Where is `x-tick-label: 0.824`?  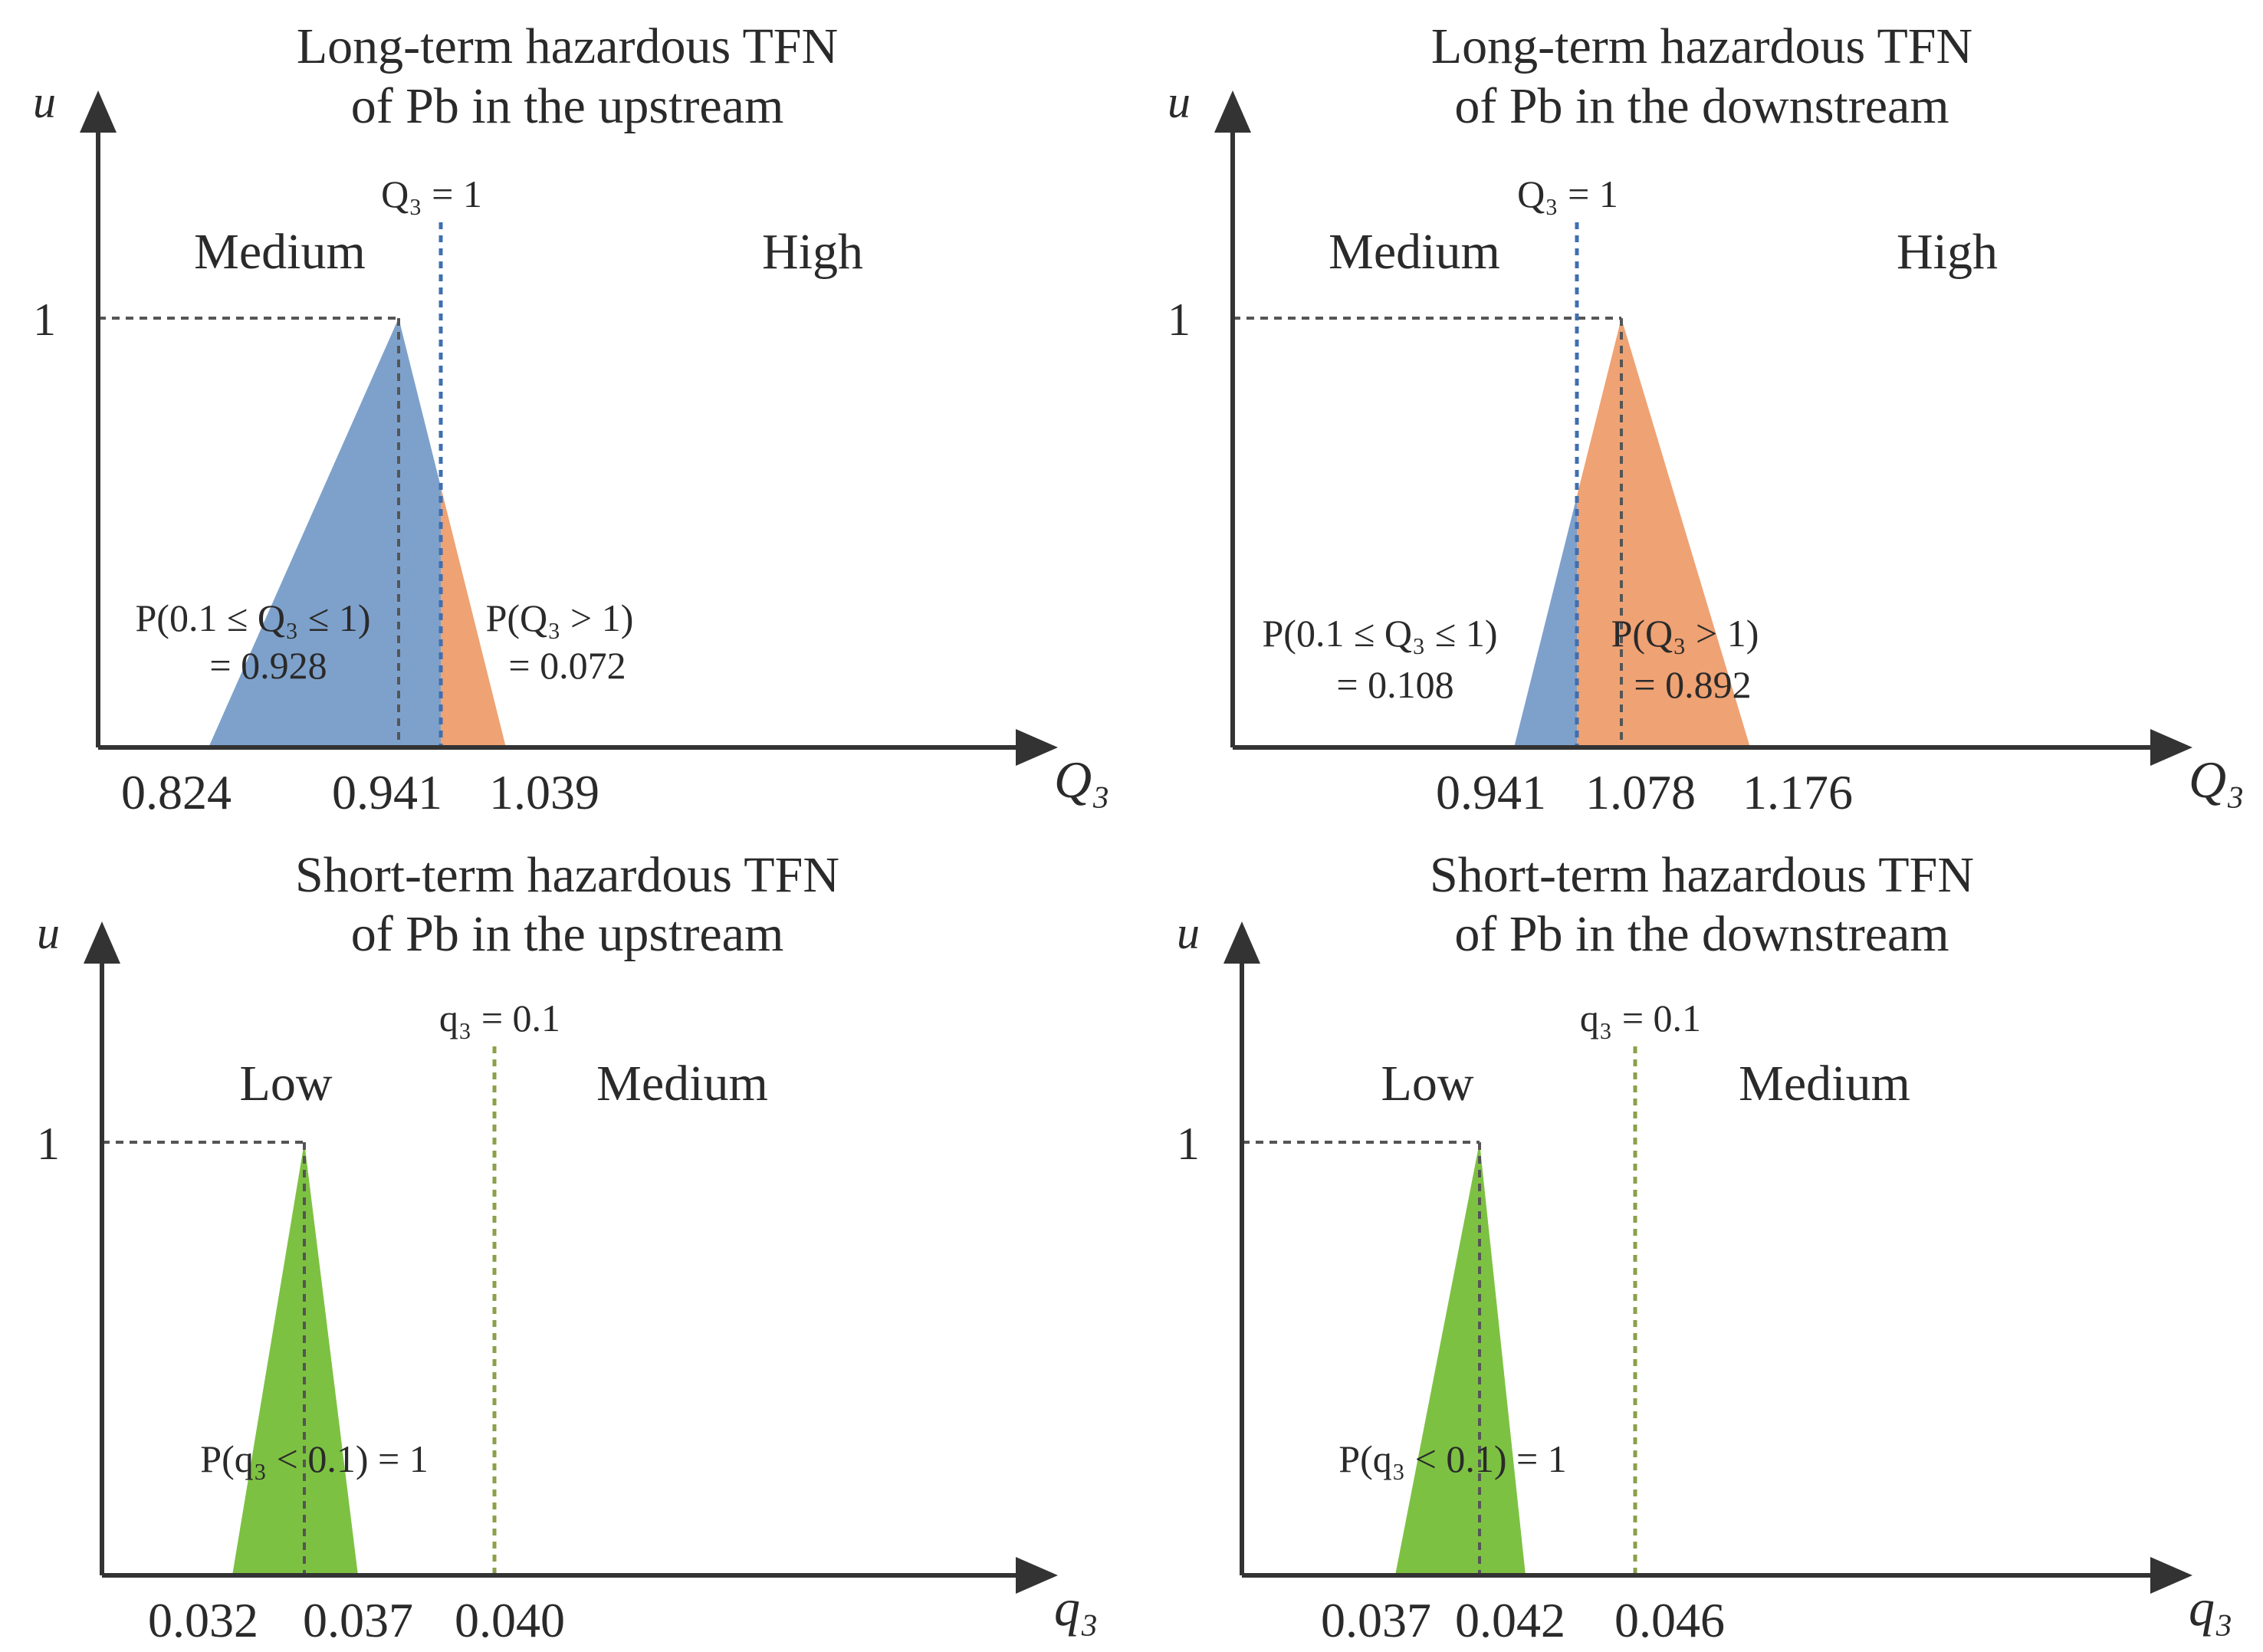
x-tick-label: 0.824 is located at coordinates (176, 792).